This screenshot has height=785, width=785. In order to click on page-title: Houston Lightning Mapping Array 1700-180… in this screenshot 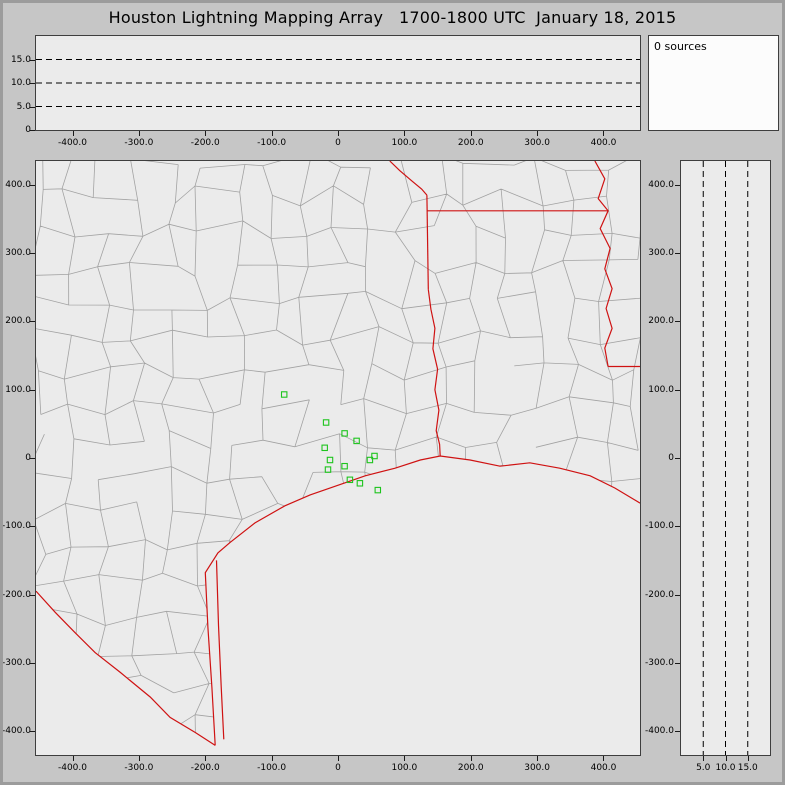, I will do `click(392, 17)`.